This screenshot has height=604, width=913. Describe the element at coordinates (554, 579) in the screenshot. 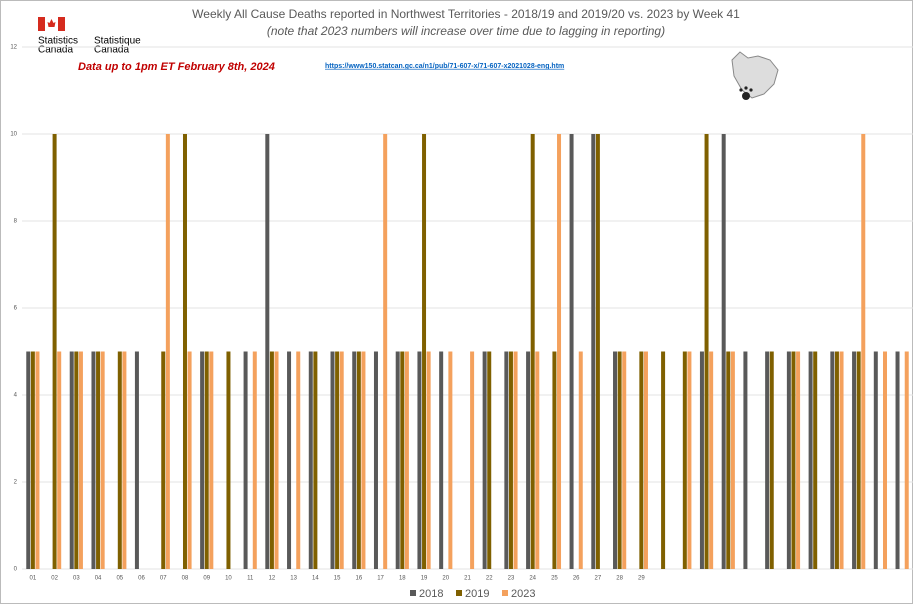

I see `x-tick-label: 25` at that location.